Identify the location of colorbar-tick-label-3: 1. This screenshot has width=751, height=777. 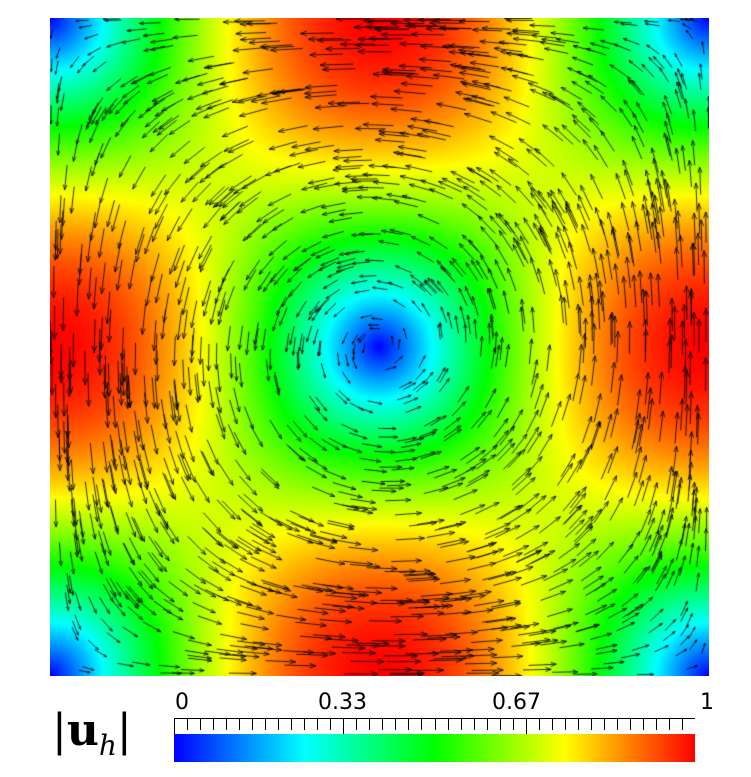
(707, 702).